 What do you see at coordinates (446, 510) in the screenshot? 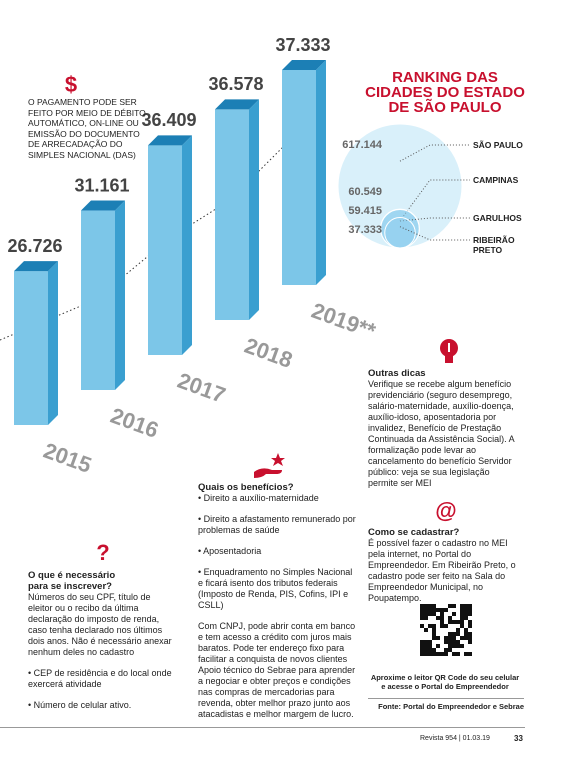
I see `at-icon: @` at bounding box center [446, 510].